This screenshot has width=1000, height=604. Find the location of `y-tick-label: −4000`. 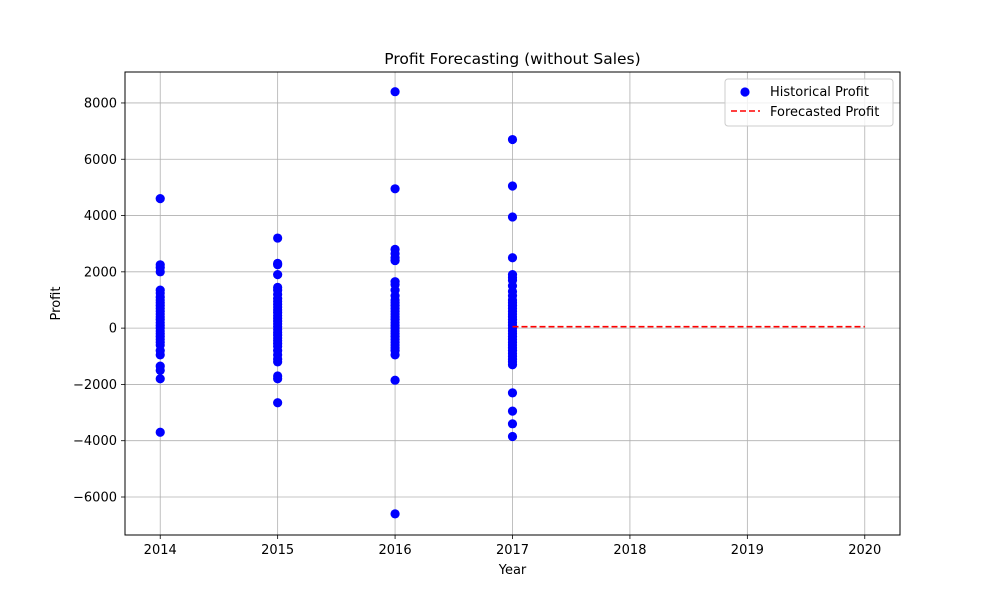

y-tick-label: −4000 is located at coordinates (95, 441).